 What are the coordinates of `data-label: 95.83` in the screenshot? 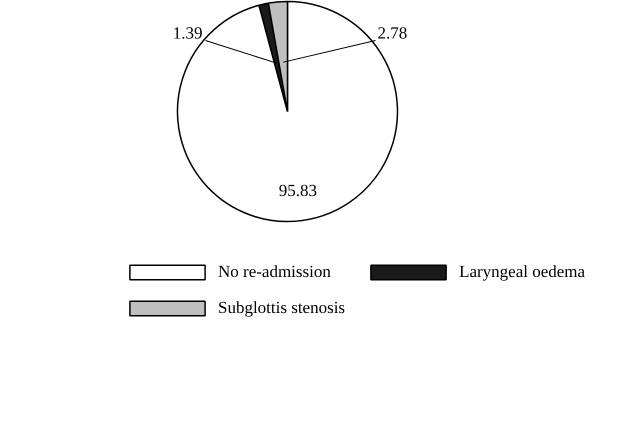 It's located at (297, 190).